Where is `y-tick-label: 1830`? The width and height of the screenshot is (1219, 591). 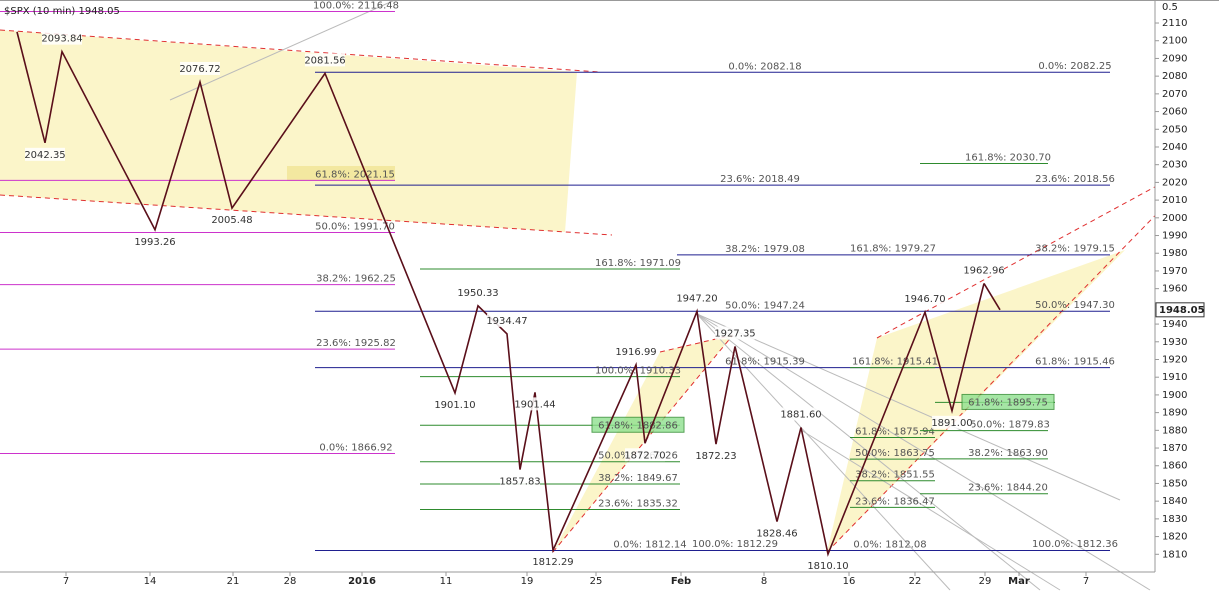
y-tick-label: 1830 is located at coordinates (1174, 519).